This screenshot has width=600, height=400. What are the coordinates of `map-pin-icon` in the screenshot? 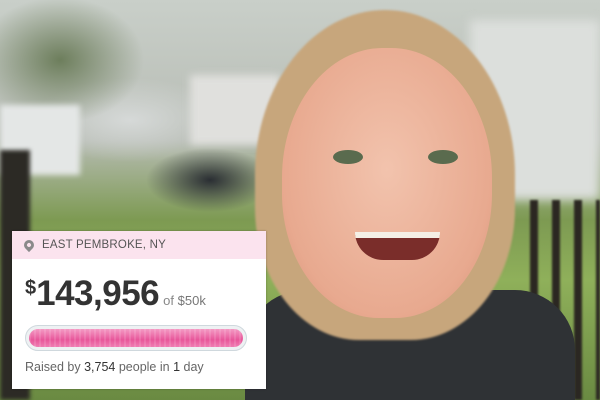 It's located at (29, 245).